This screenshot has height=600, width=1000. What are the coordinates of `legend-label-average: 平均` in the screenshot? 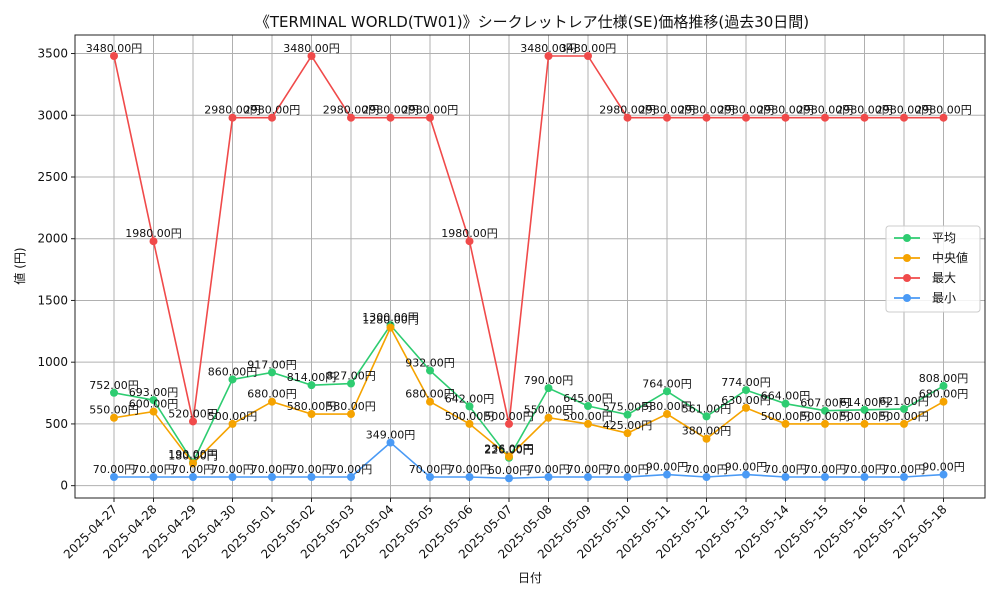 It's located at (944, 238).